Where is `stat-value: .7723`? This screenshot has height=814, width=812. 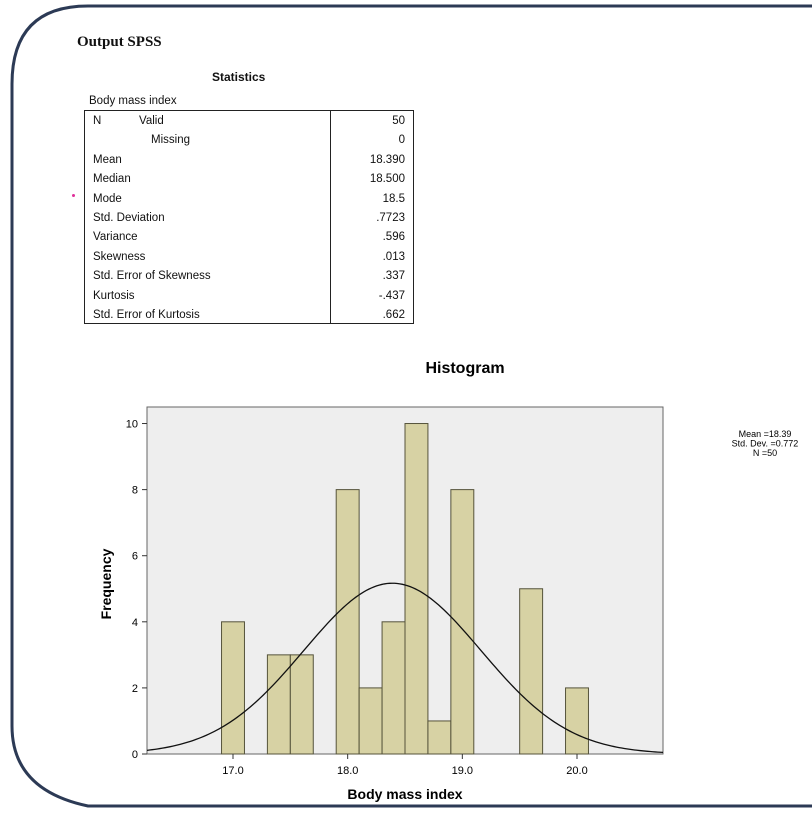 stat-value: .7723 is located at coordinates (390, 218).